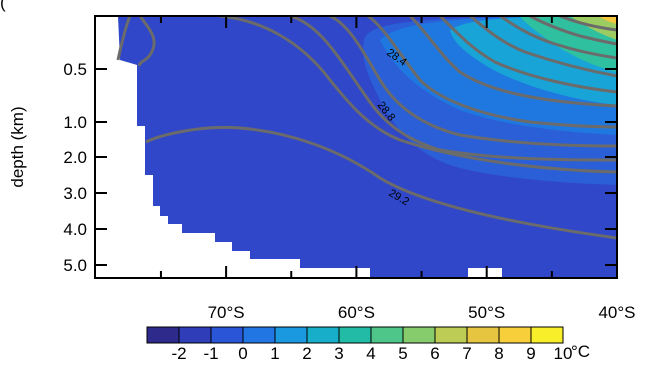  What do you see at coordinates (242, 353) in the screenshot?
I see `colorbar-label: 0` at bounding box center [242, 353].